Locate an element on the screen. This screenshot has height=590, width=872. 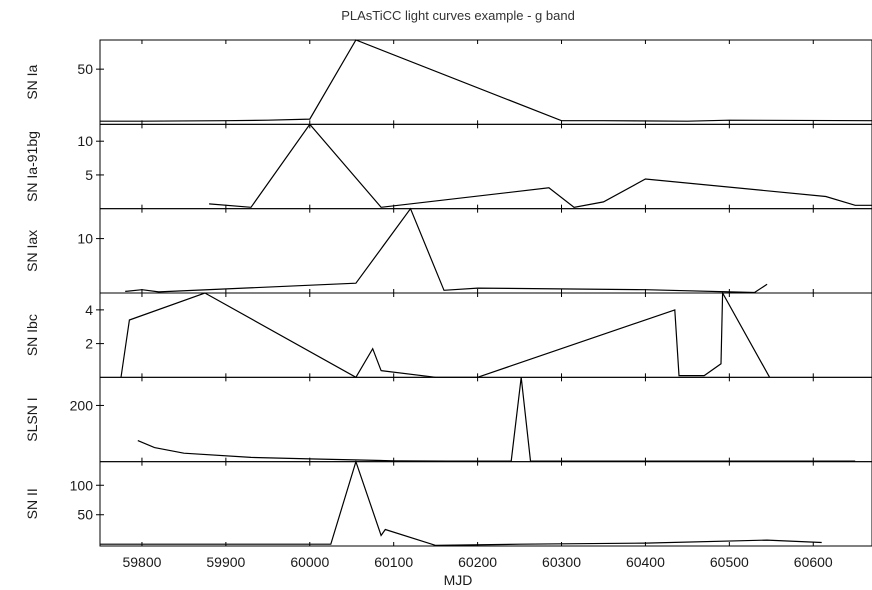
y-axis-label: SLSN I is located at coordinates (32, 419).